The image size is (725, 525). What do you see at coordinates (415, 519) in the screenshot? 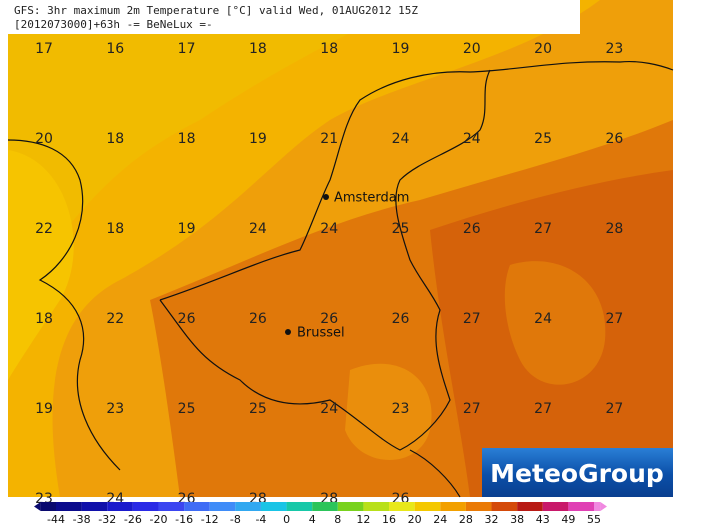
I see `colorbar-label: 20` at bounding box center [415, 519].